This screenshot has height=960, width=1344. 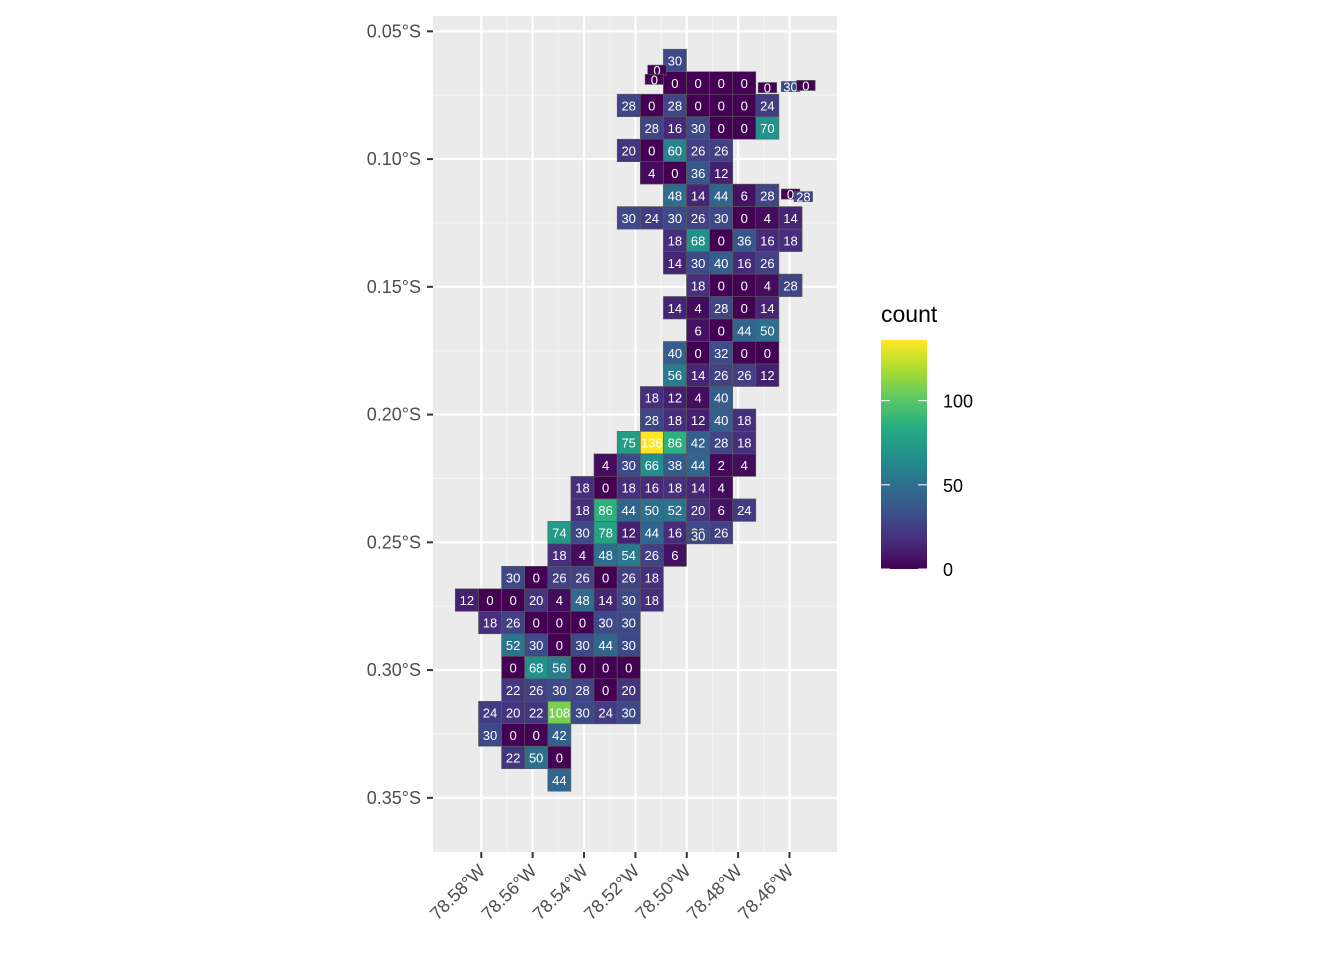 I want to click on cell-value-label: 70, so click(x=767, y=128).